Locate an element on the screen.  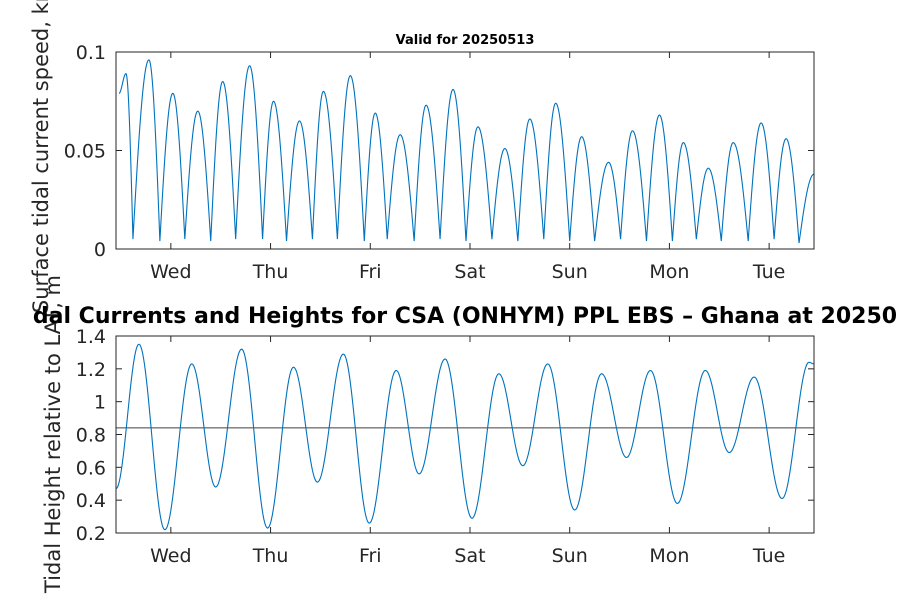
height-xtick-label: Sun is located at coordinates (570, 556).